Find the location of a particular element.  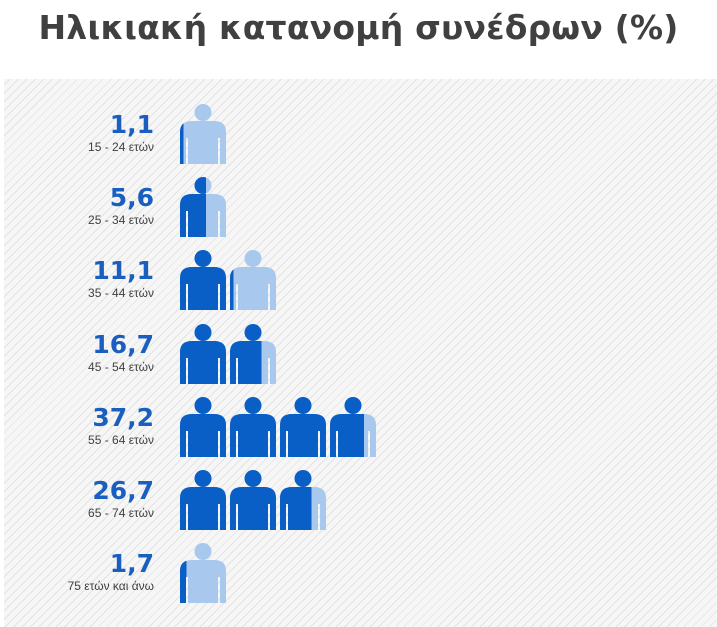

category-label: 45 - 54 ετών is located at coordinates (121, 366).